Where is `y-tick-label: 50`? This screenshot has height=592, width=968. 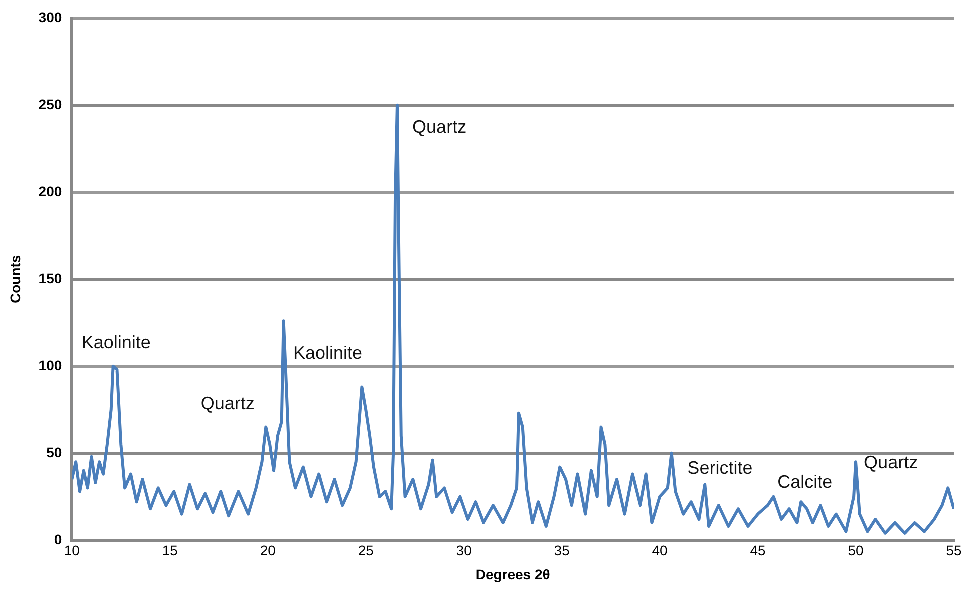 y-tick-label: 50 is located at coordinates (54, 452).